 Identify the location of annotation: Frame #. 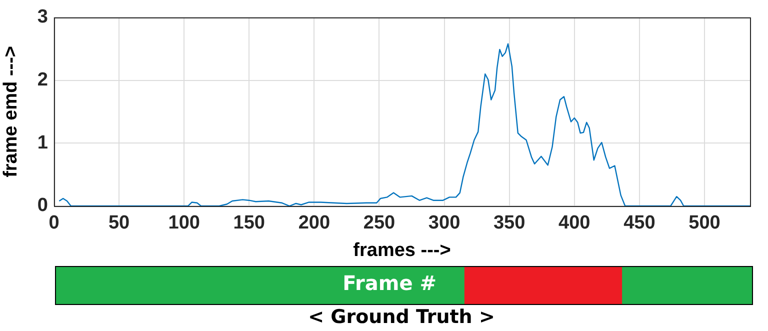
(389, 283).